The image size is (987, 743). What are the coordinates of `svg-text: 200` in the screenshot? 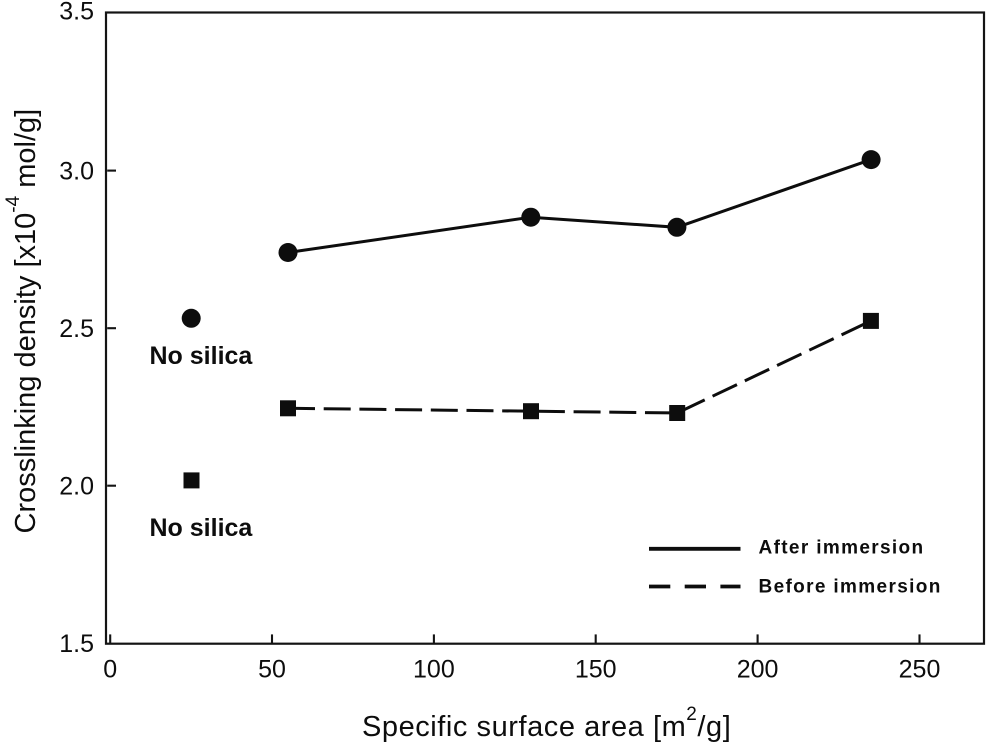 It's located at (758, 670).